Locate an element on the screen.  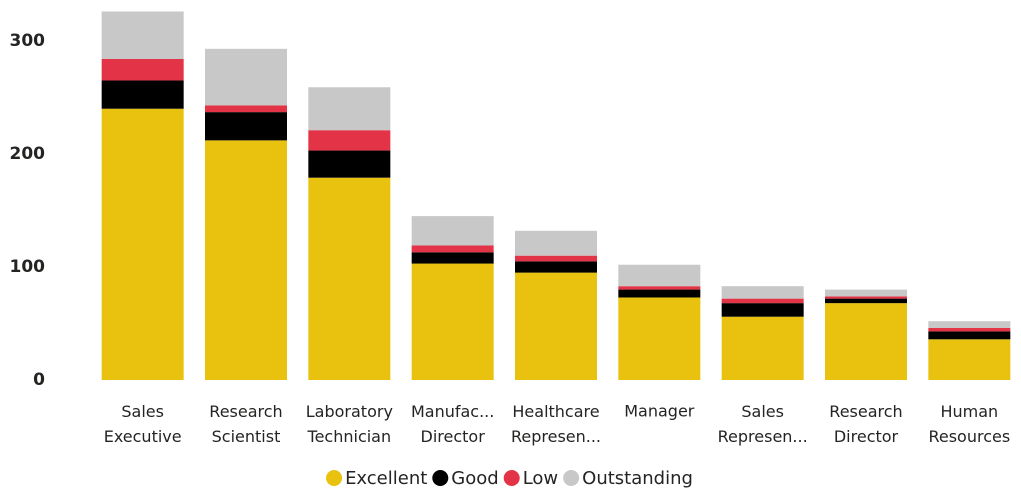
x-tick-label: Human Resources is located at coordinates (969, 424).